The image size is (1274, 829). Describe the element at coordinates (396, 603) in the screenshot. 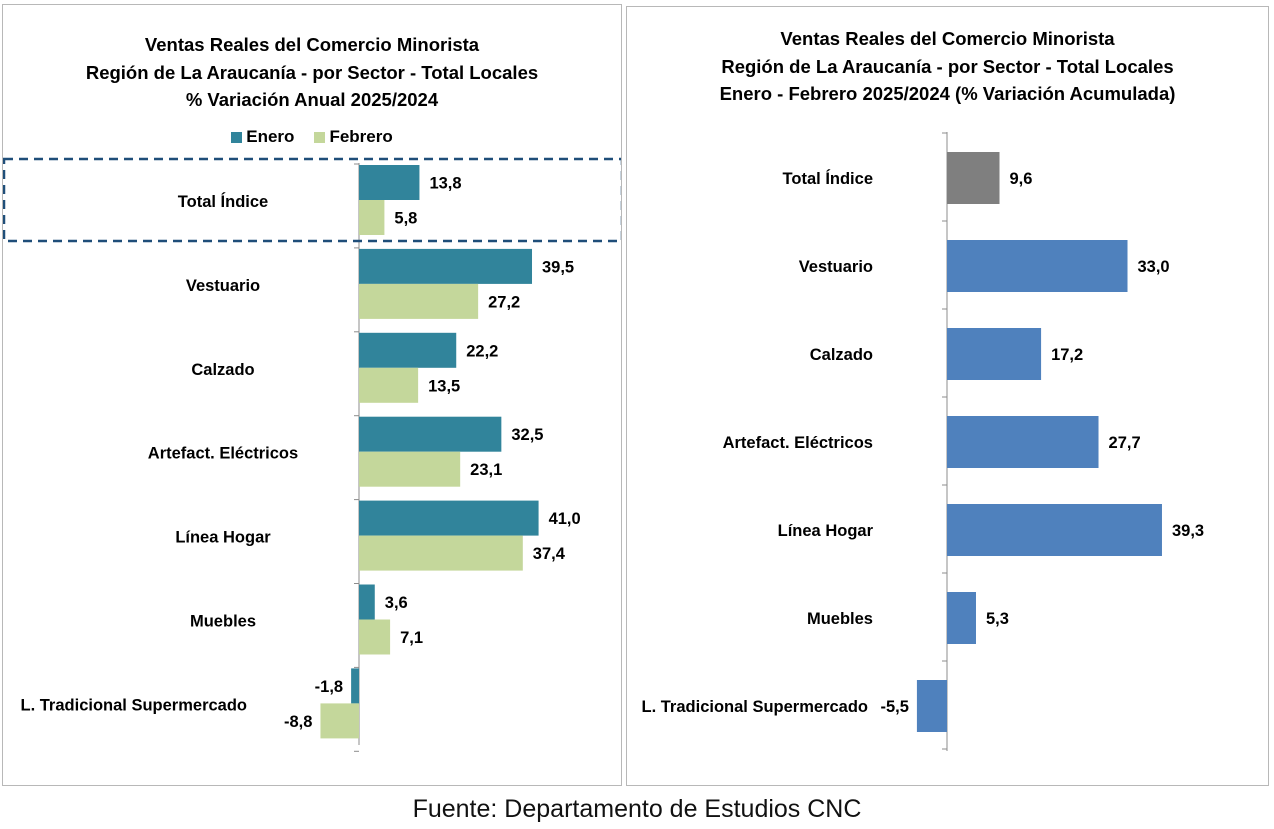

I see `data-label-enero-muebles: 3,6` at that location.